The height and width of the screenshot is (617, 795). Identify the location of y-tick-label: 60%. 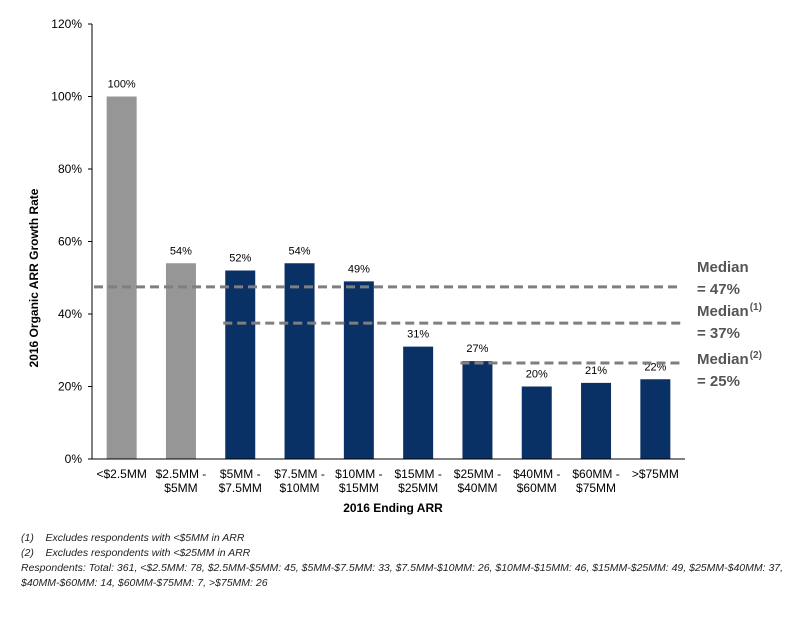
(70, 242).